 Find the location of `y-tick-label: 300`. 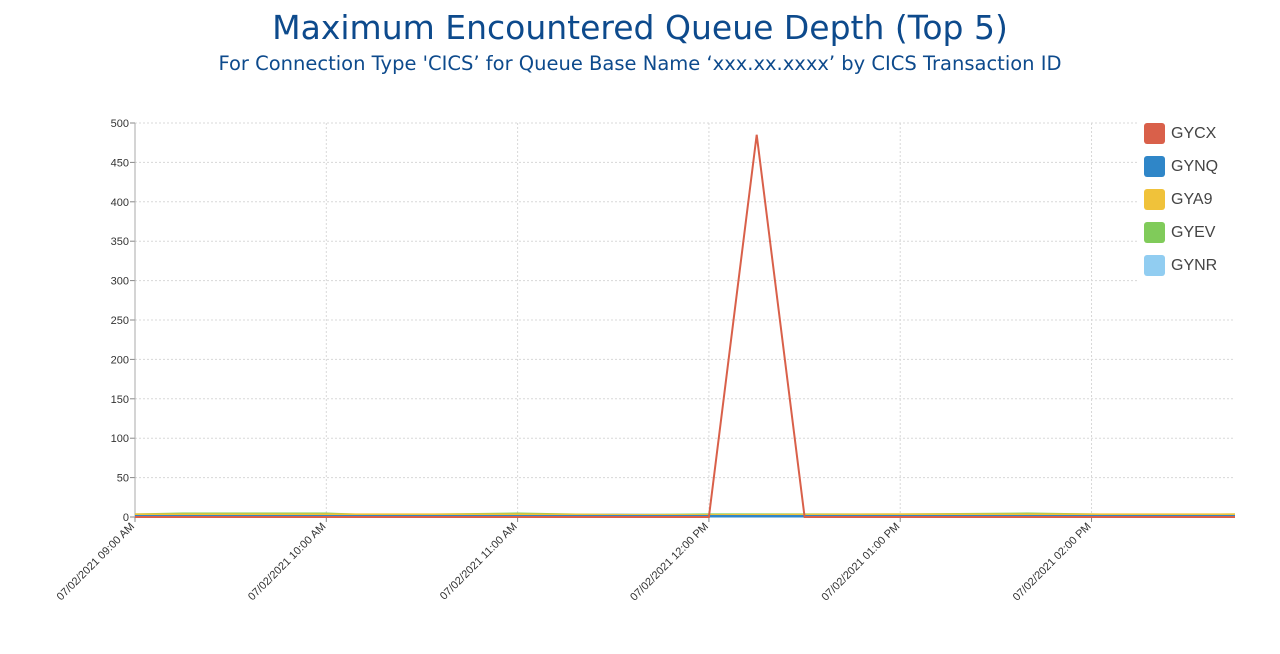

y-tick-label: 300 is located at coordinates (120, 282).